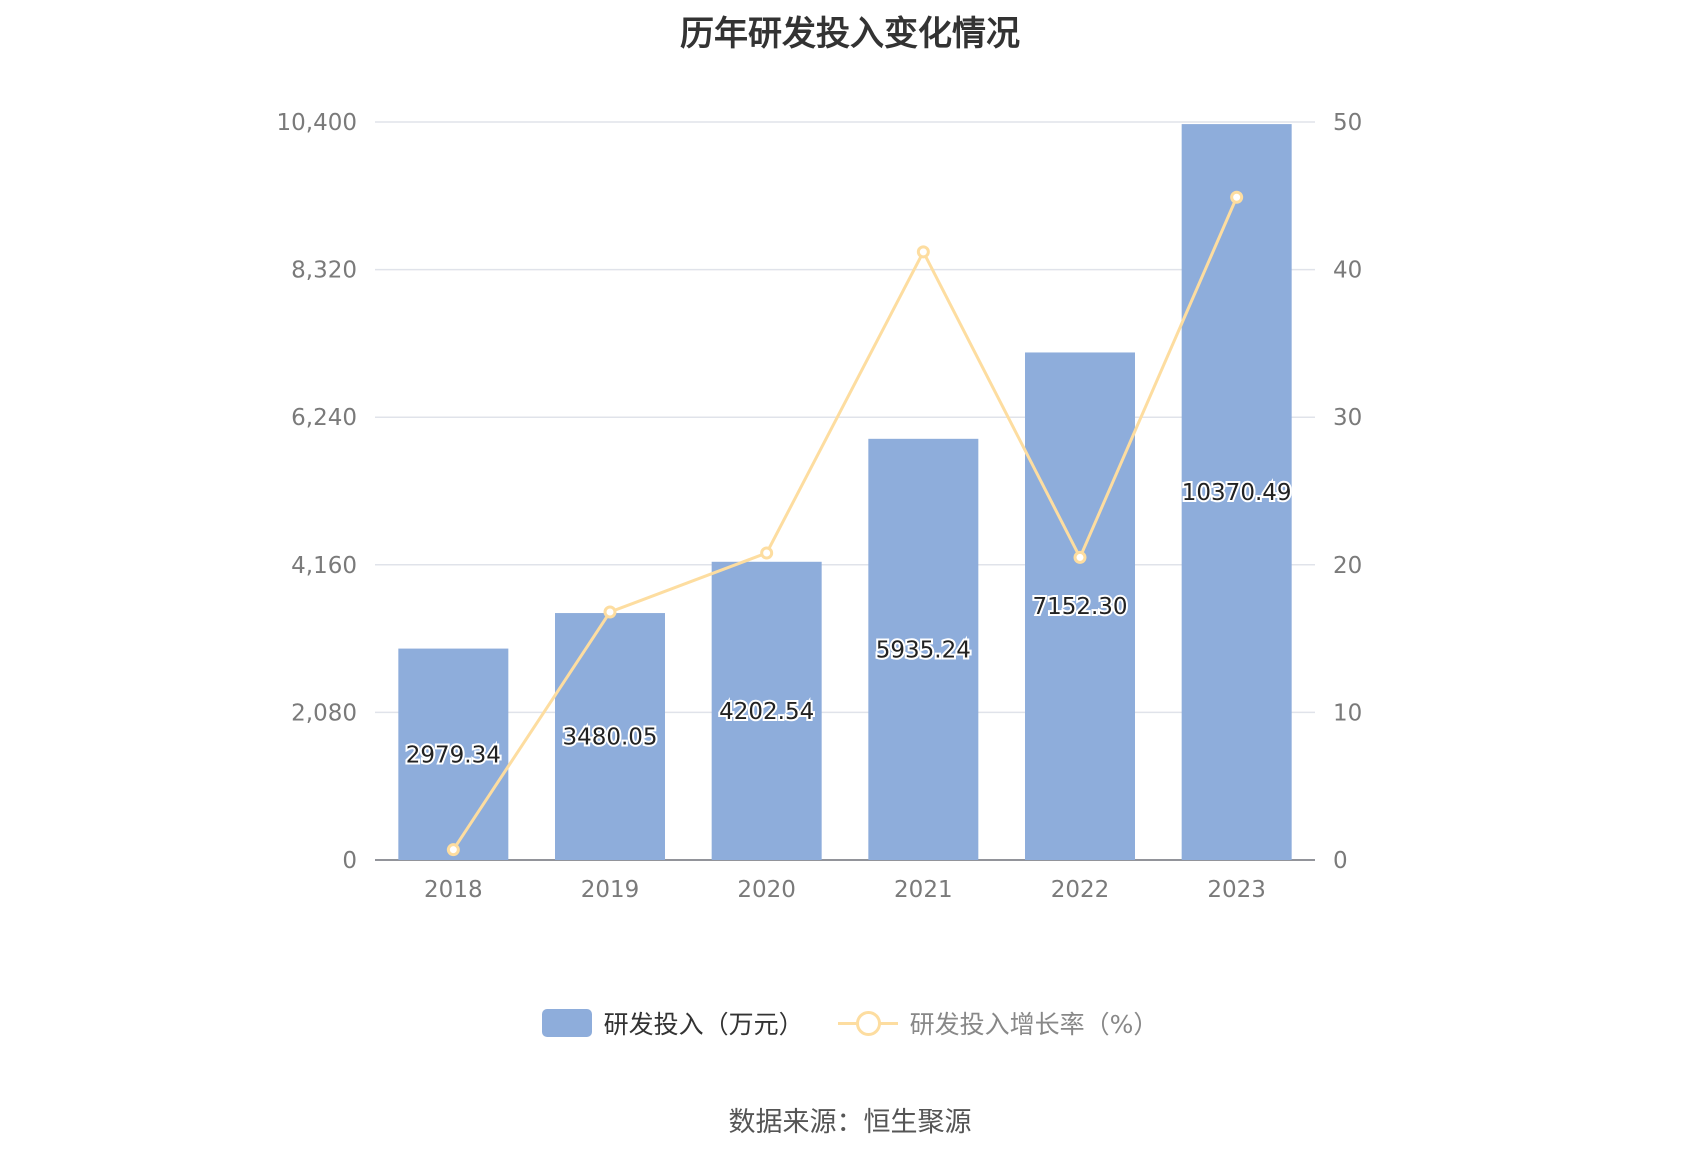 Image resolution: width=1700 pixels, height=1150 pixels. I want to click on bar-value-label: 3480.05, so click(609, 738).